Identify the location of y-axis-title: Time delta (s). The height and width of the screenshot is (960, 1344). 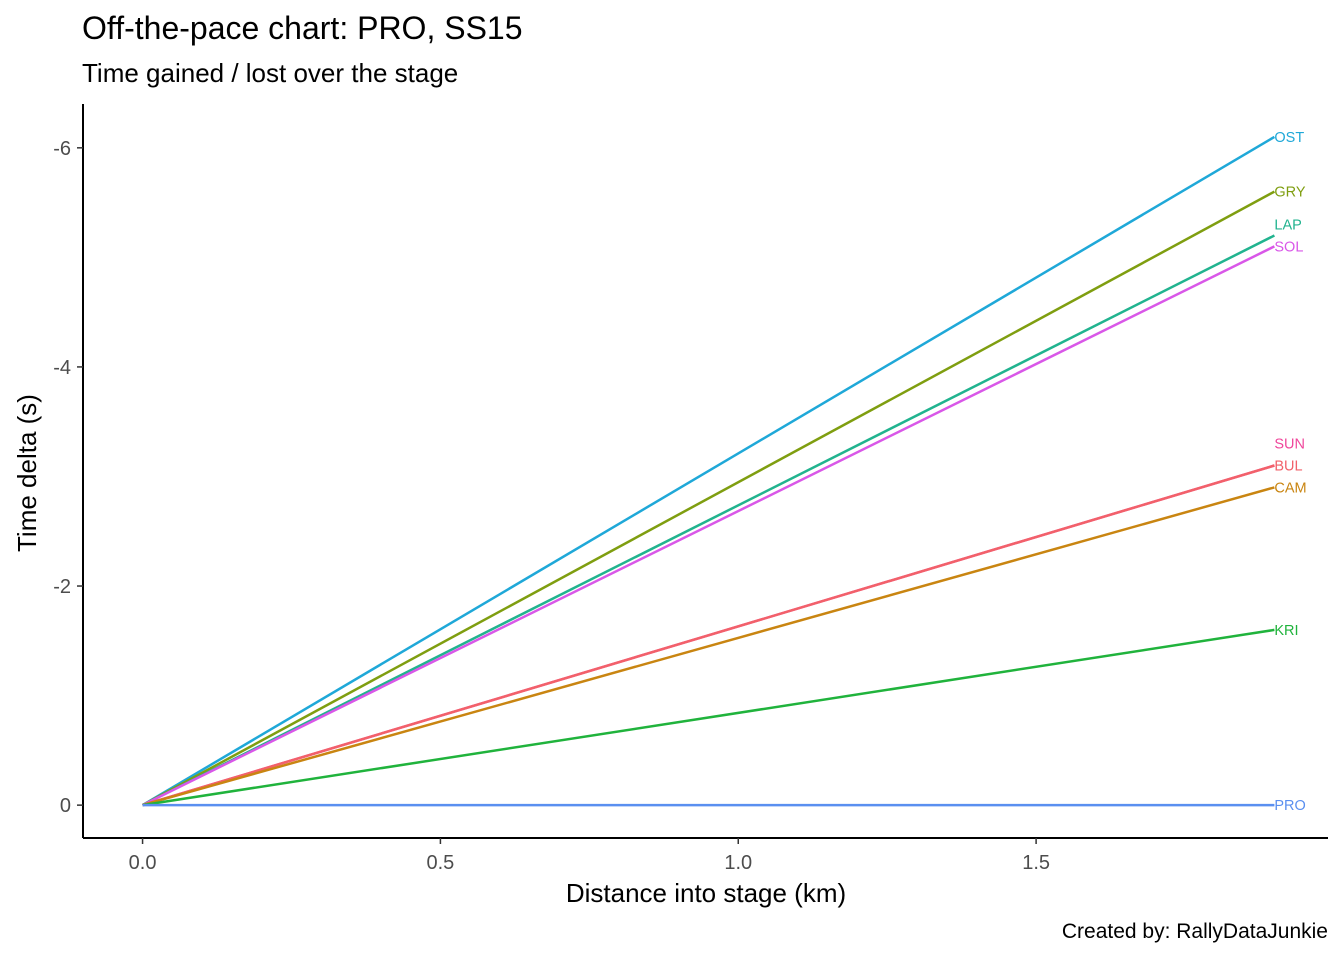
(27, 473).